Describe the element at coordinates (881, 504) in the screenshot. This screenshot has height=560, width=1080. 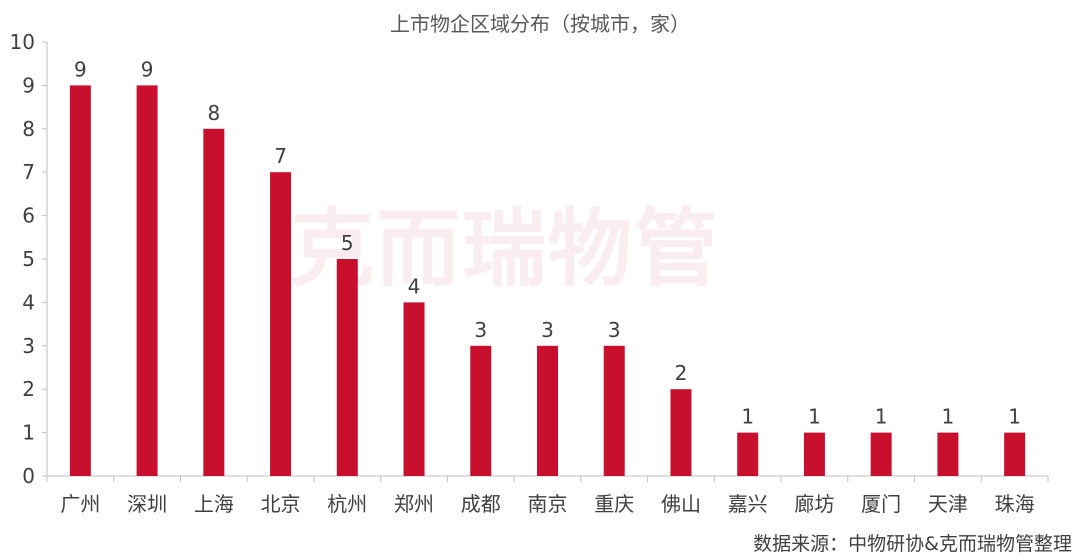
I see `x-tick-label: 厦门` at that location.